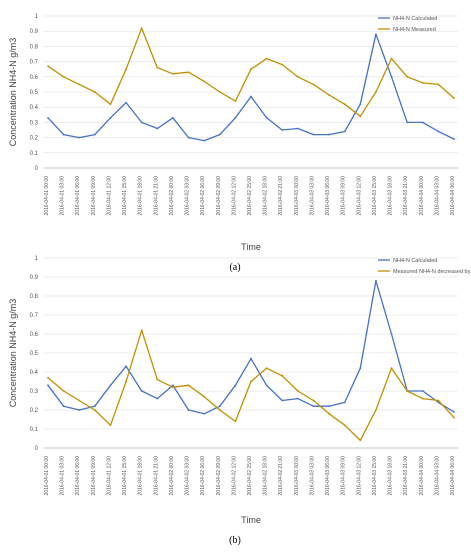  I want to click on x-tick-label: 2016-04-03 18:00, so click(391, 196).